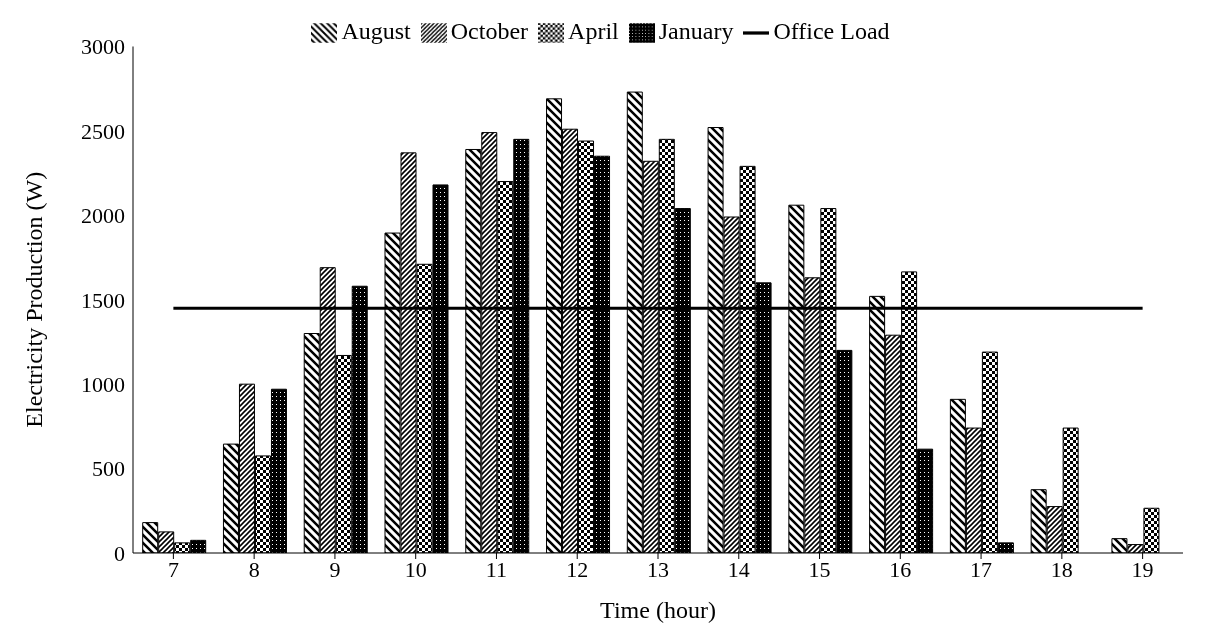 This screenshot has height=642, width=1219. What do you see at coordinates (738, 569) in the screenshot?
I see `x-tick-label: 14` at bounding box center [738, 569].